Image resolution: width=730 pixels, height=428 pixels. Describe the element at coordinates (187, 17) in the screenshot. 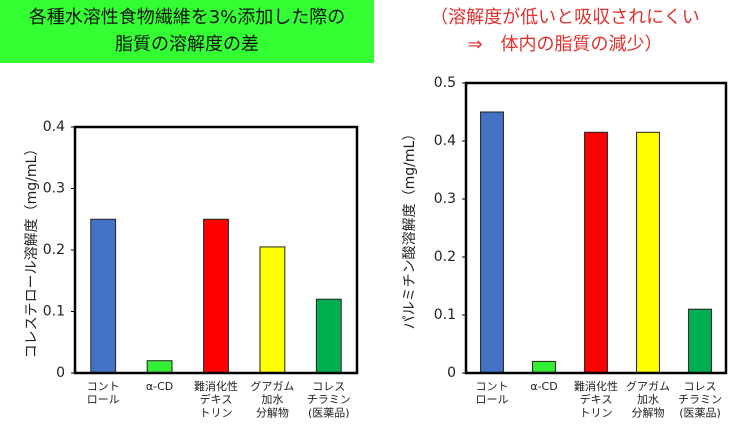

I see `chart-title: 各種水溶性食物繊維を3%添加した際の` at that location.